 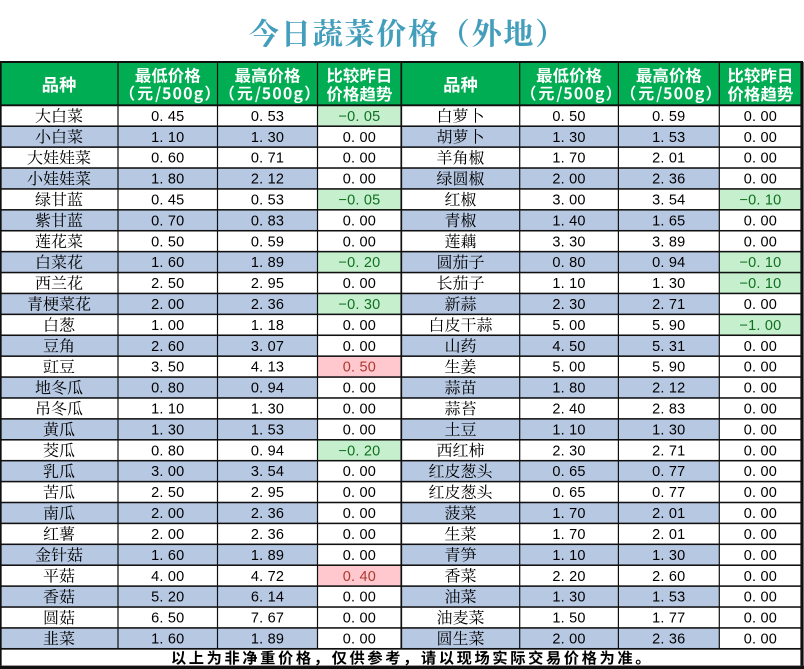 What do you see at coordinates (267, 221) in the screenshot?
I see `svg-text: 0. 83` at bounding box center [267, 221].